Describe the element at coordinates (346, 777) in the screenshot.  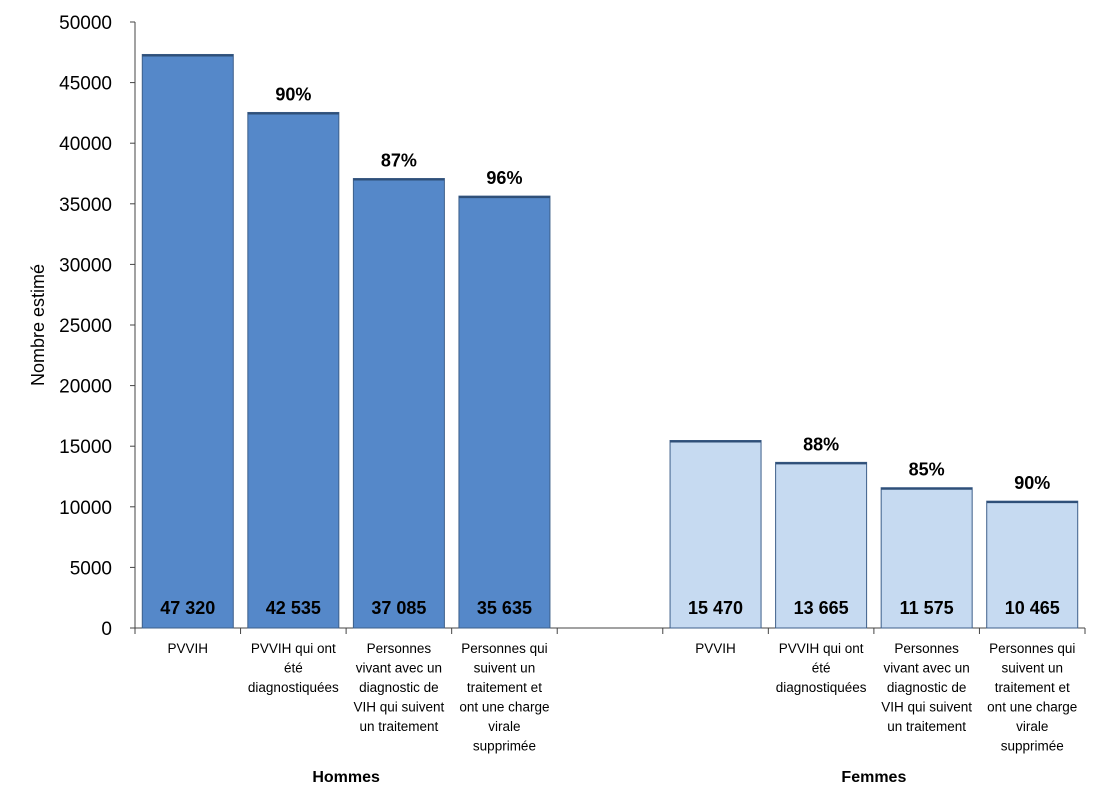
I see `group-label-hommes: Hommes` at that location.